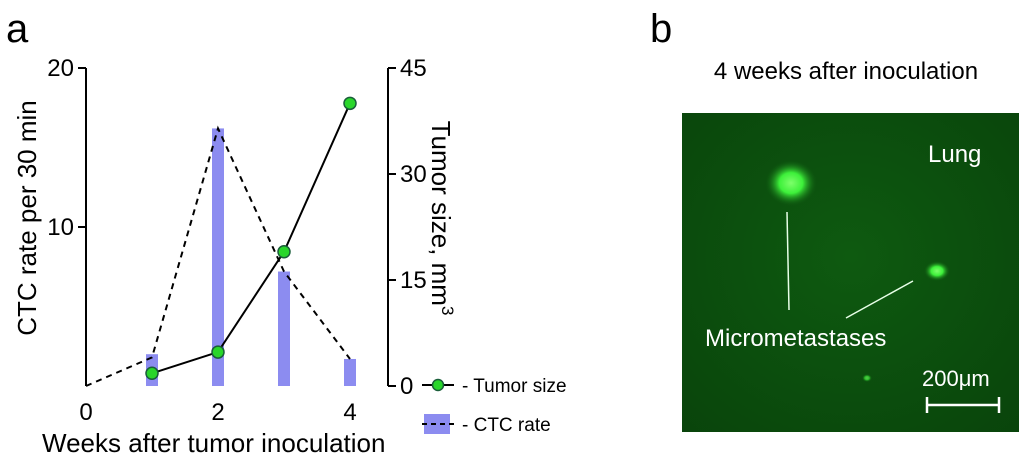 This screenshot has height=460, width=1024. Describe the element at coordinates (217, 412) in the screenshot. I see `x-tick-label: 2` at that location.